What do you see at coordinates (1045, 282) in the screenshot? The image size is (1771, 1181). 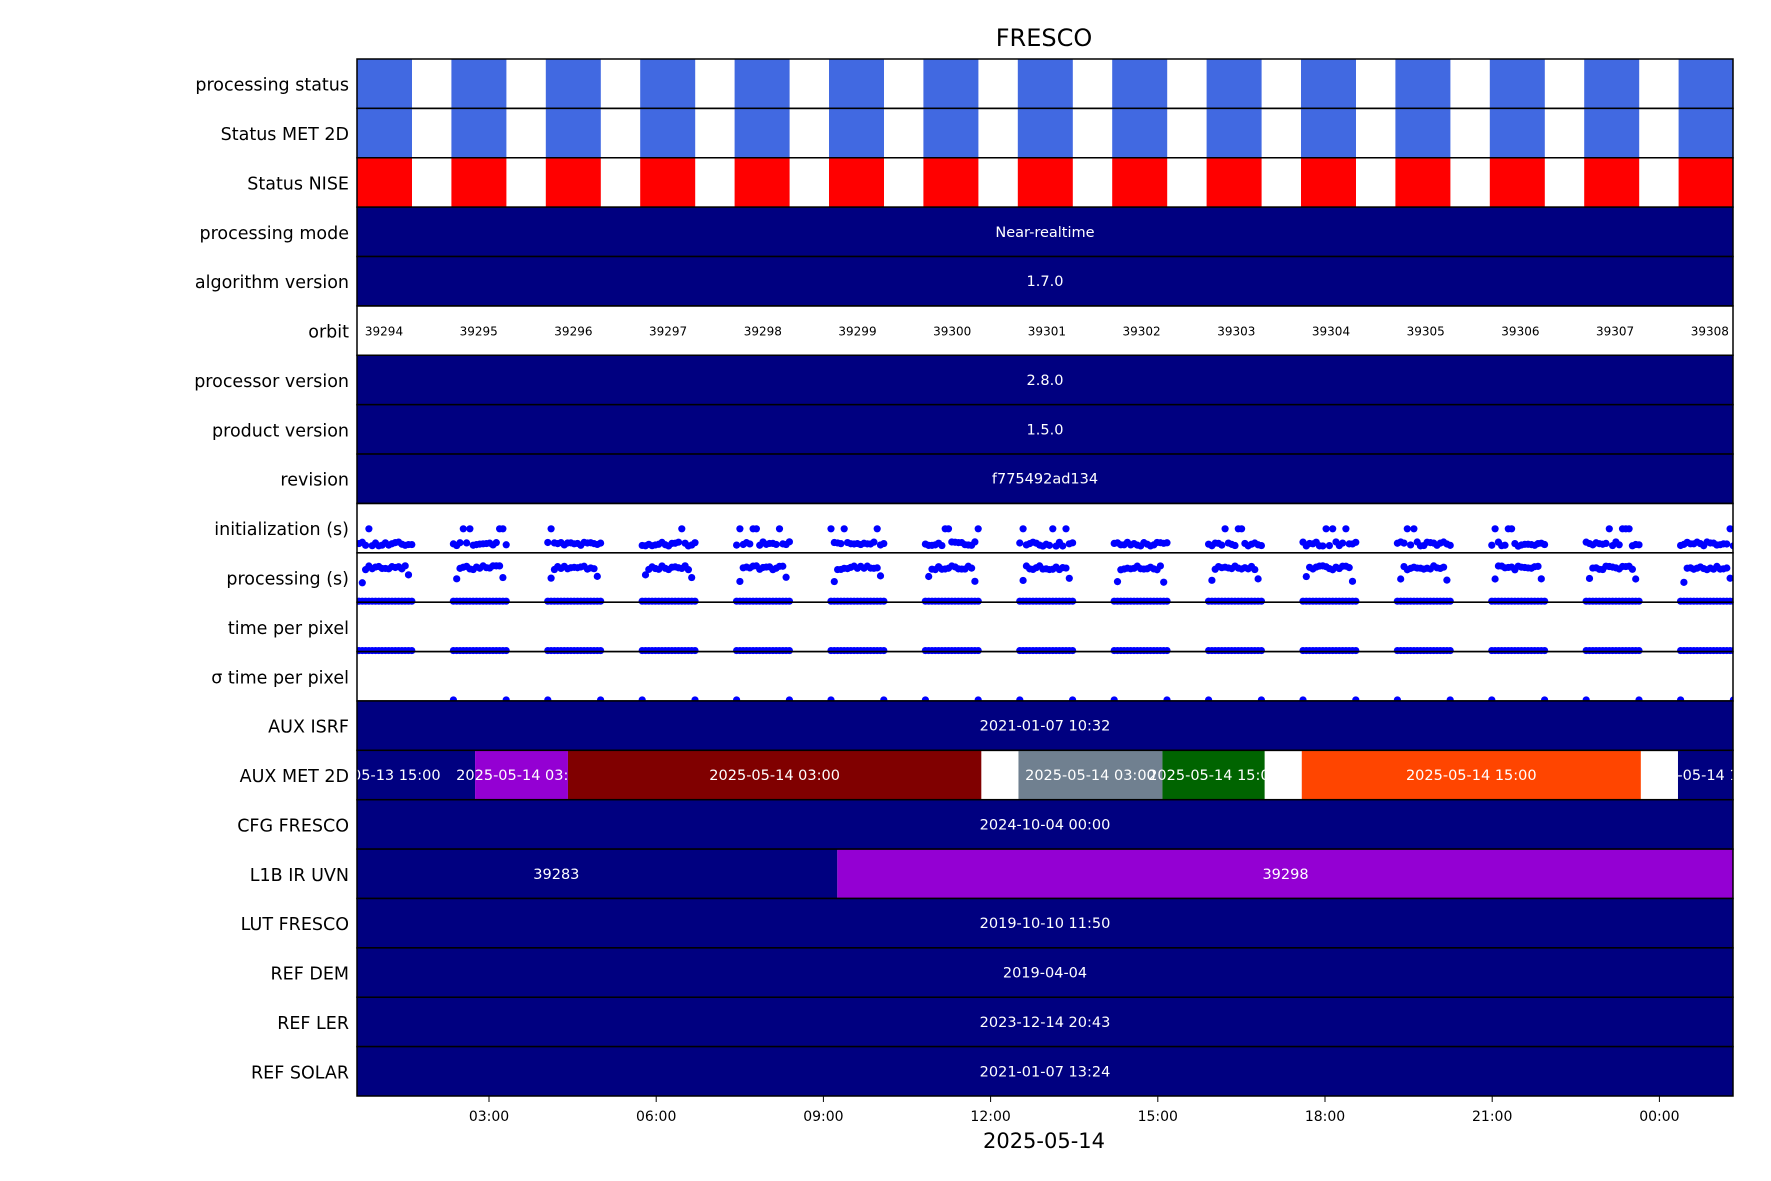 I see `band-value: 1.7.0` at bounding box center [1045, 282].